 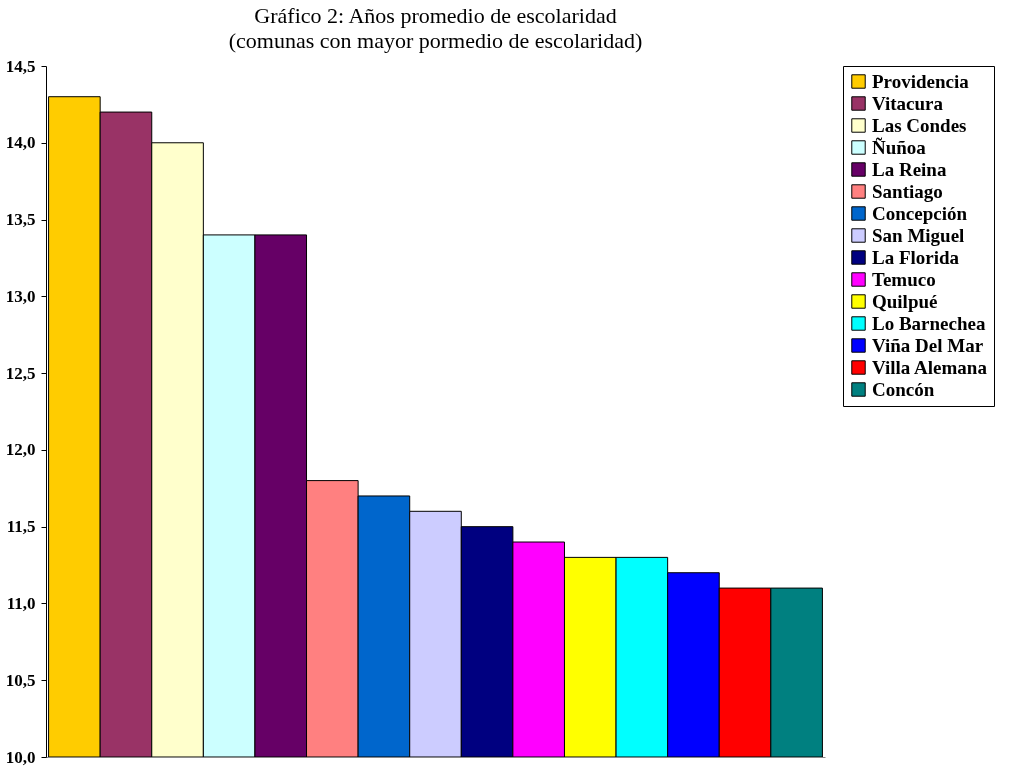 What do you see at coordinates (20, 373) in the screenshot?
I see `y-tick-label: 12,5` at bounding box center [20, 373].